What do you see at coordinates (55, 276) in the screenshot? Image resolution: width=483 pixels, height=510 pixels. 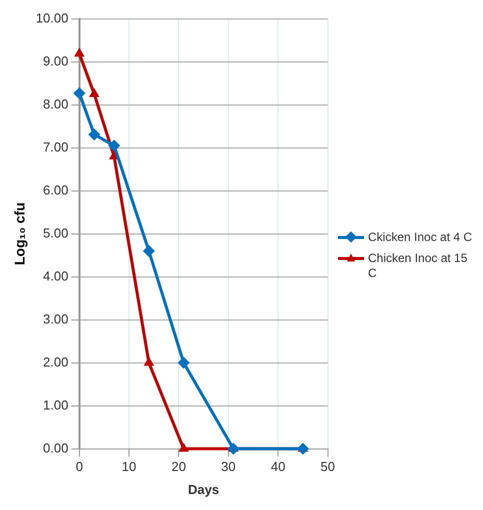 I see `y-tick-label: 4.00` at bounding box center [55, 276].